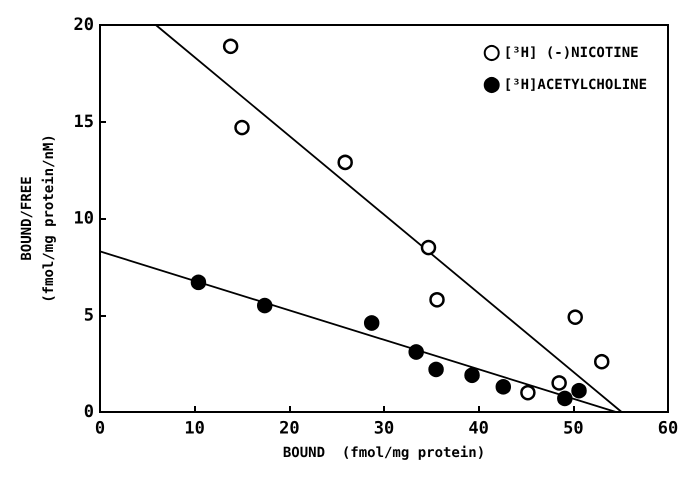 This screenshot has height=479, width=682. What do you see at coordinates (194, 428) in the screenshot?
I see `x-tick-label: 10` at bounding box center [194, 428].